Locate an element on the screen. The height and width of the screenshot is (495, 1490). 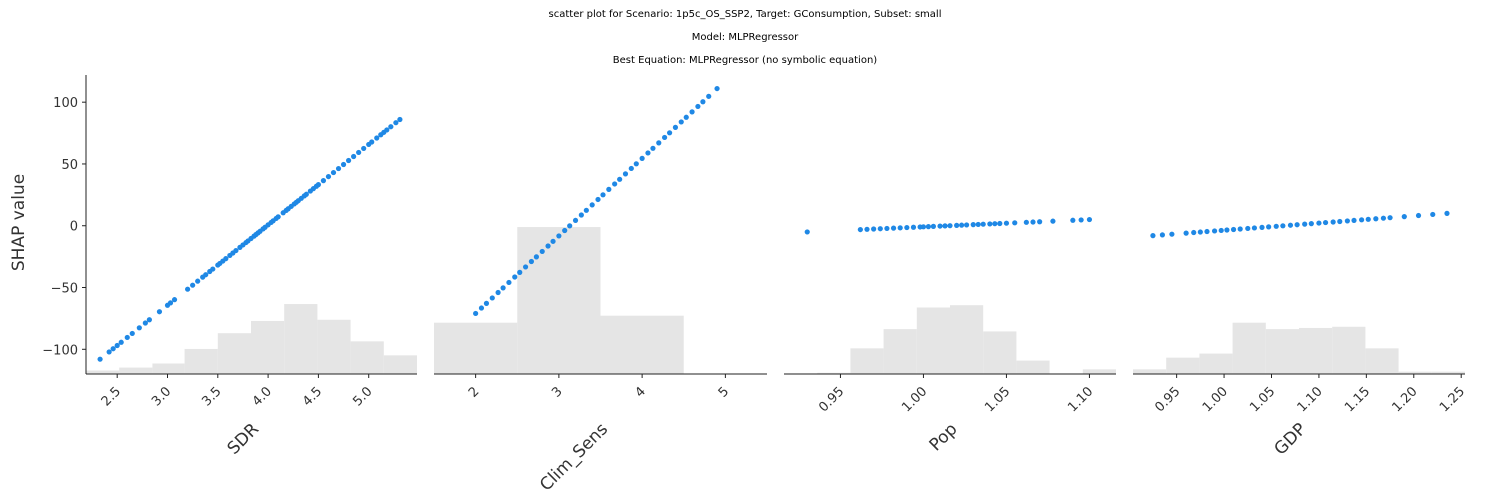
panel-1-y-axis-label: SHAP value is located at coordinates (19, 222).